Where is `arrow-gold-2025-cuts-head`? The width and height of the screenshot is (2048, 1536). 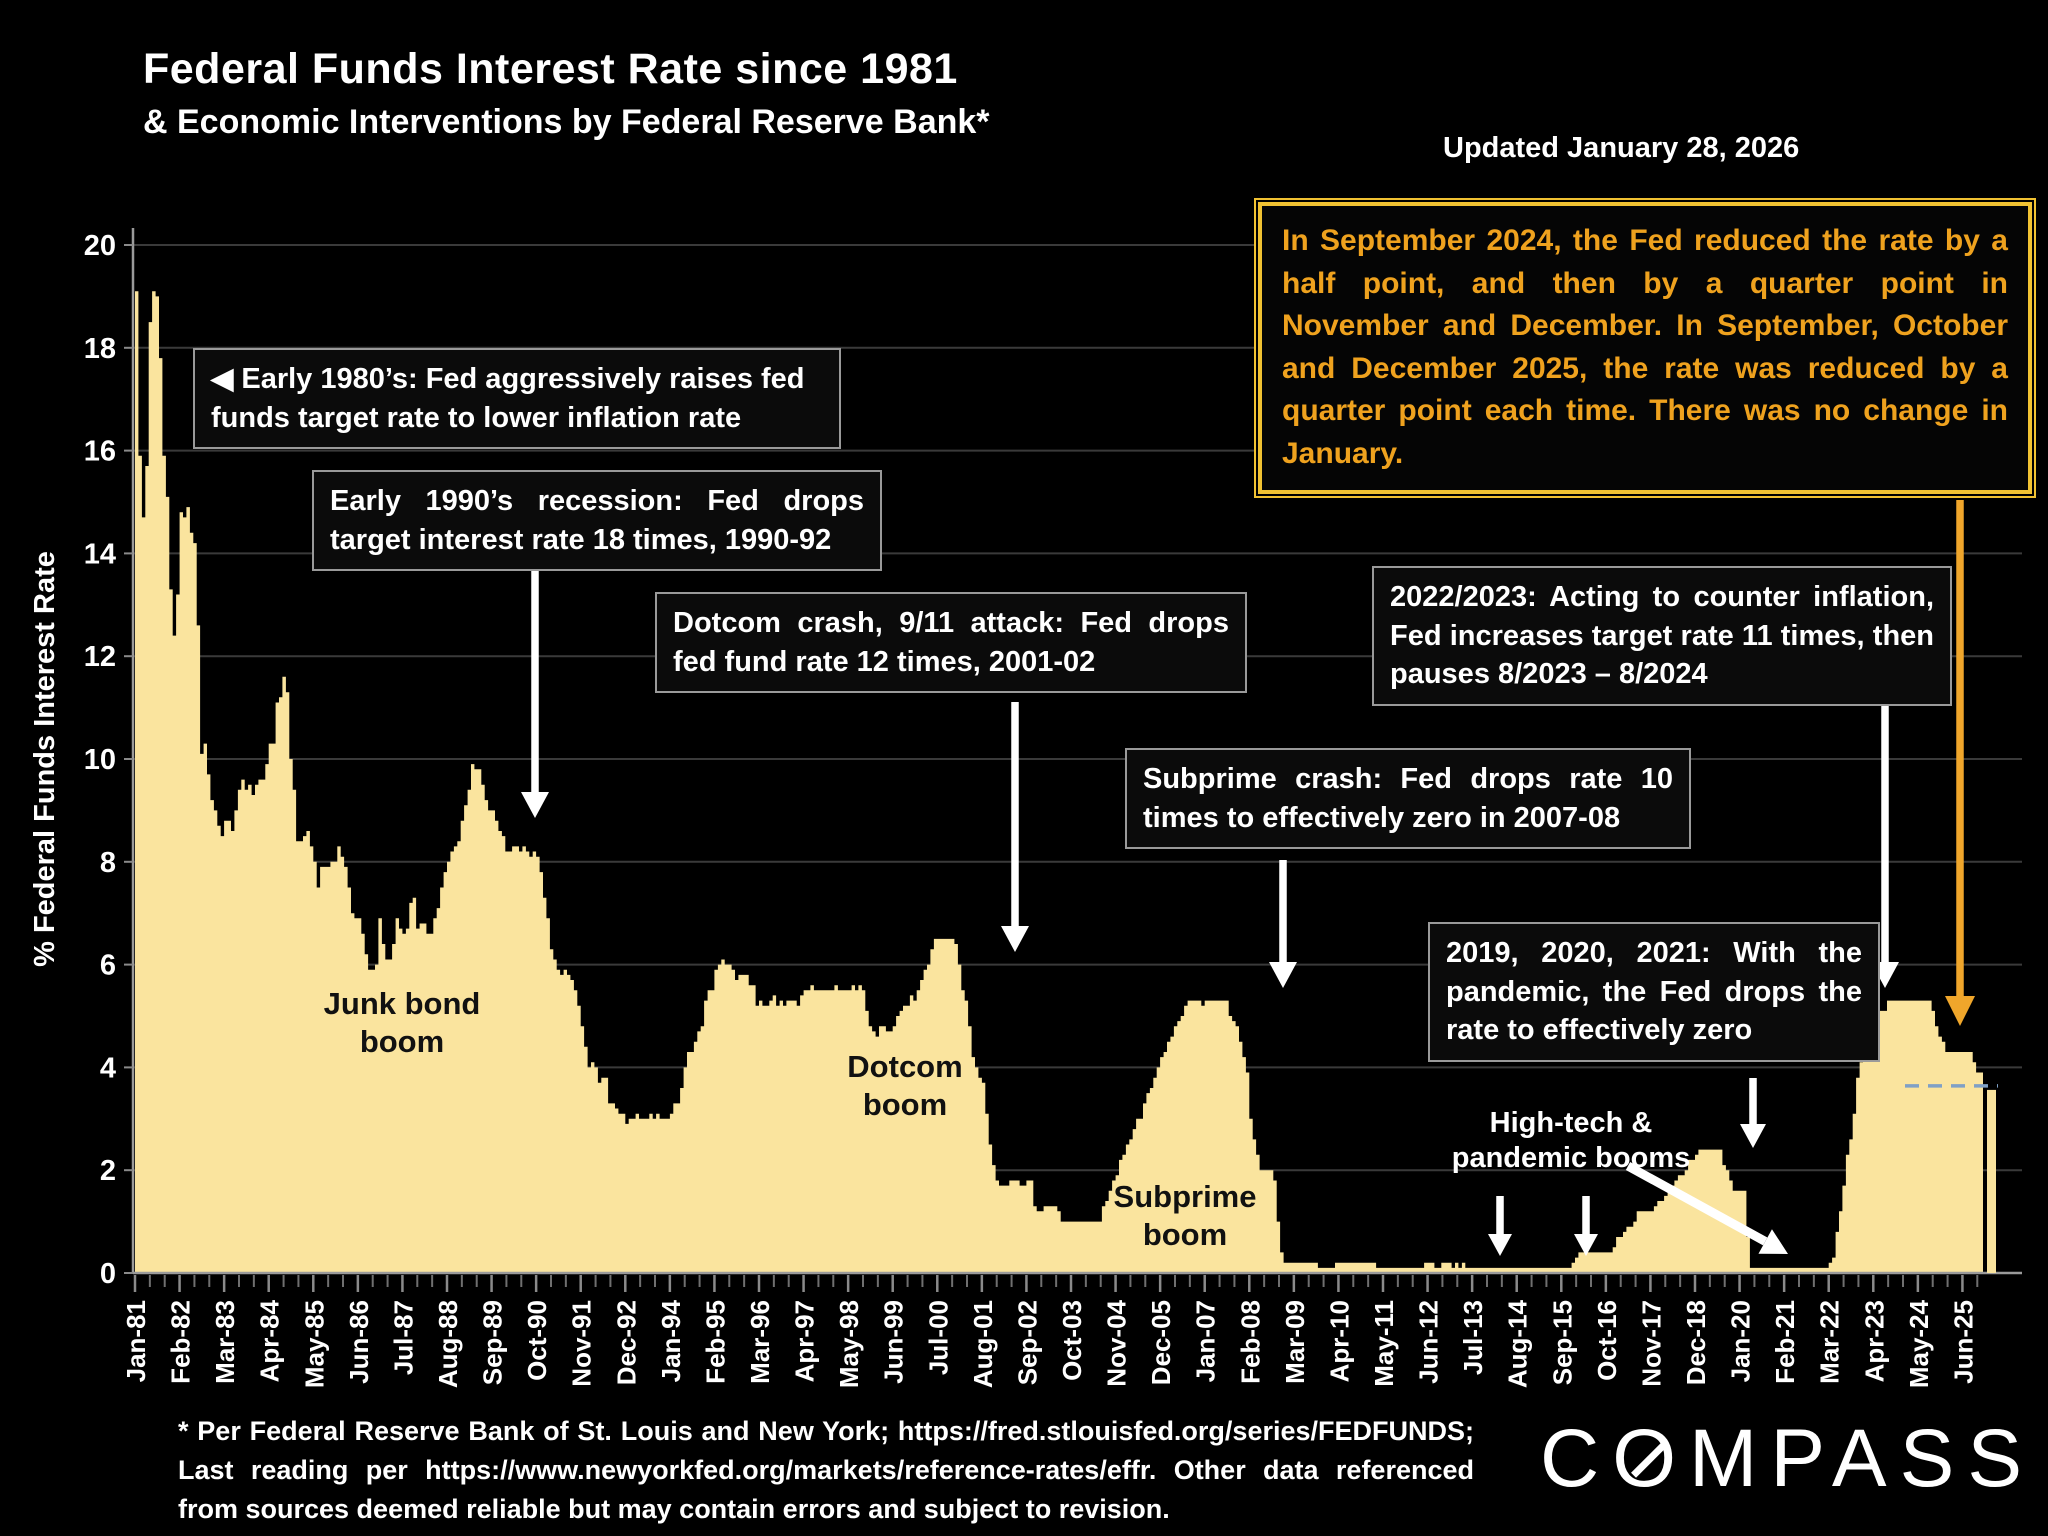 arrow-gold-2025-cuts-head is located at coordinates (1960, 1011).